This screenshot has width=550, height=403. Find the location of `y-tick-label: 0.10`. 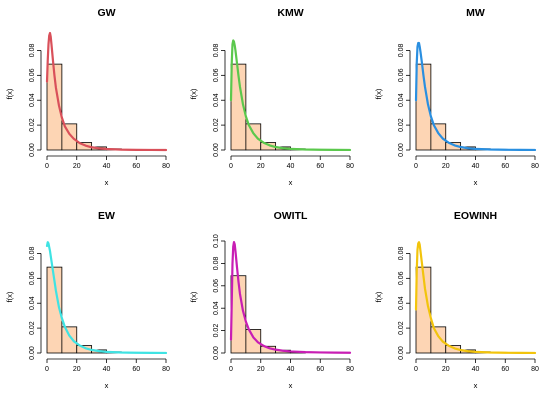

y-tick-label: 0.10 is located at coordinates (216, 241).